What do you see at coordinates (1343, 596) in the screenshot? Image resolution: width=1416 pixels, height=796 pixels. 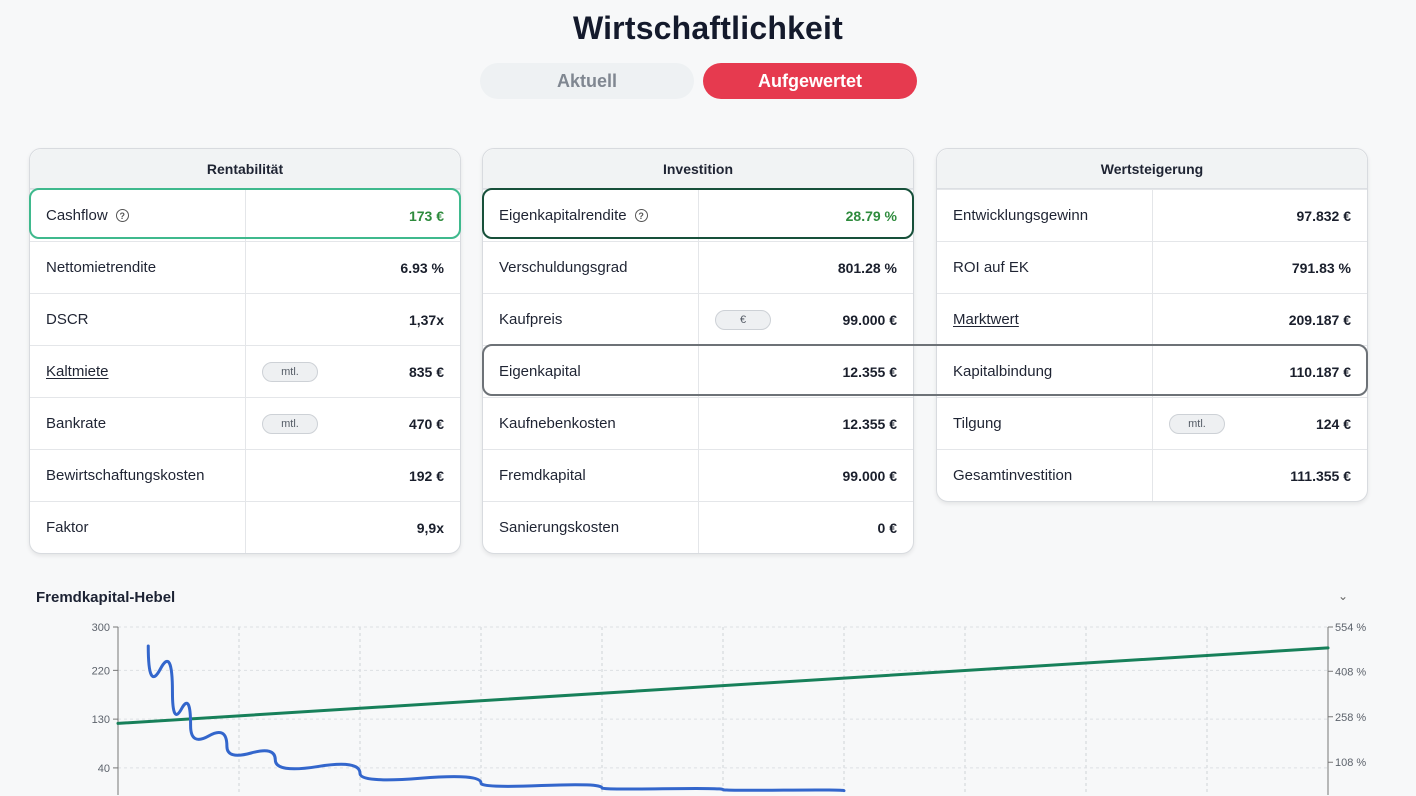 I see `chevron-down-icon: ⌄` at bounding box center [1343, 596].